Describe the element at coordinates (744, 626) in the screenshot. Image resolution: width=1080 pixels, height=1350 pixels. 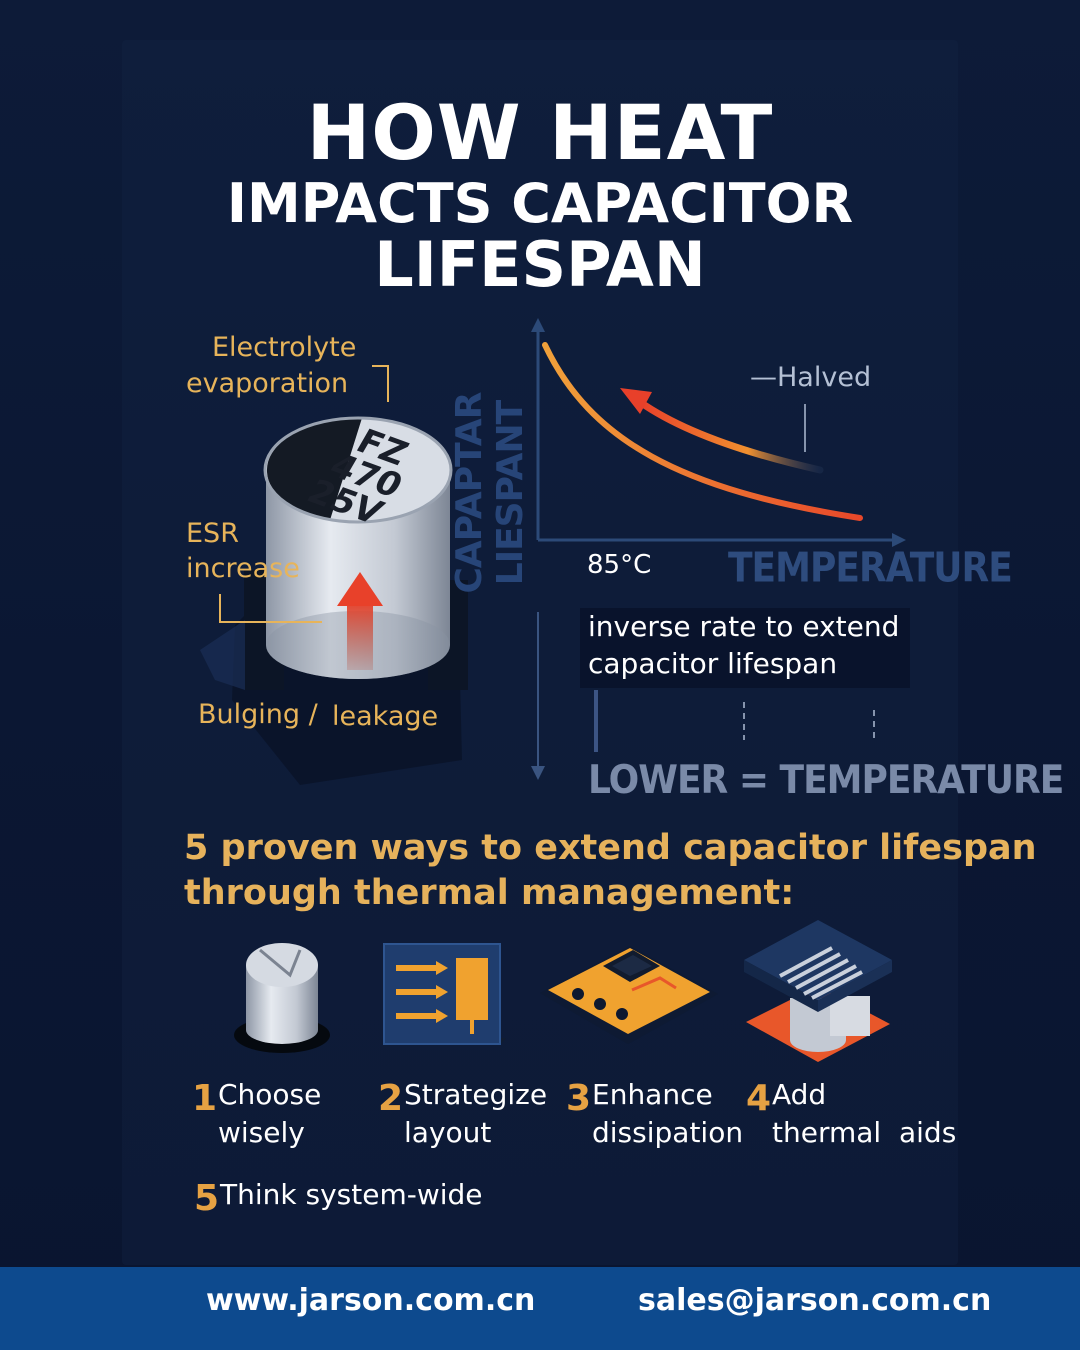
I see `inverse-line-1: inverse rate to extend` at that location.